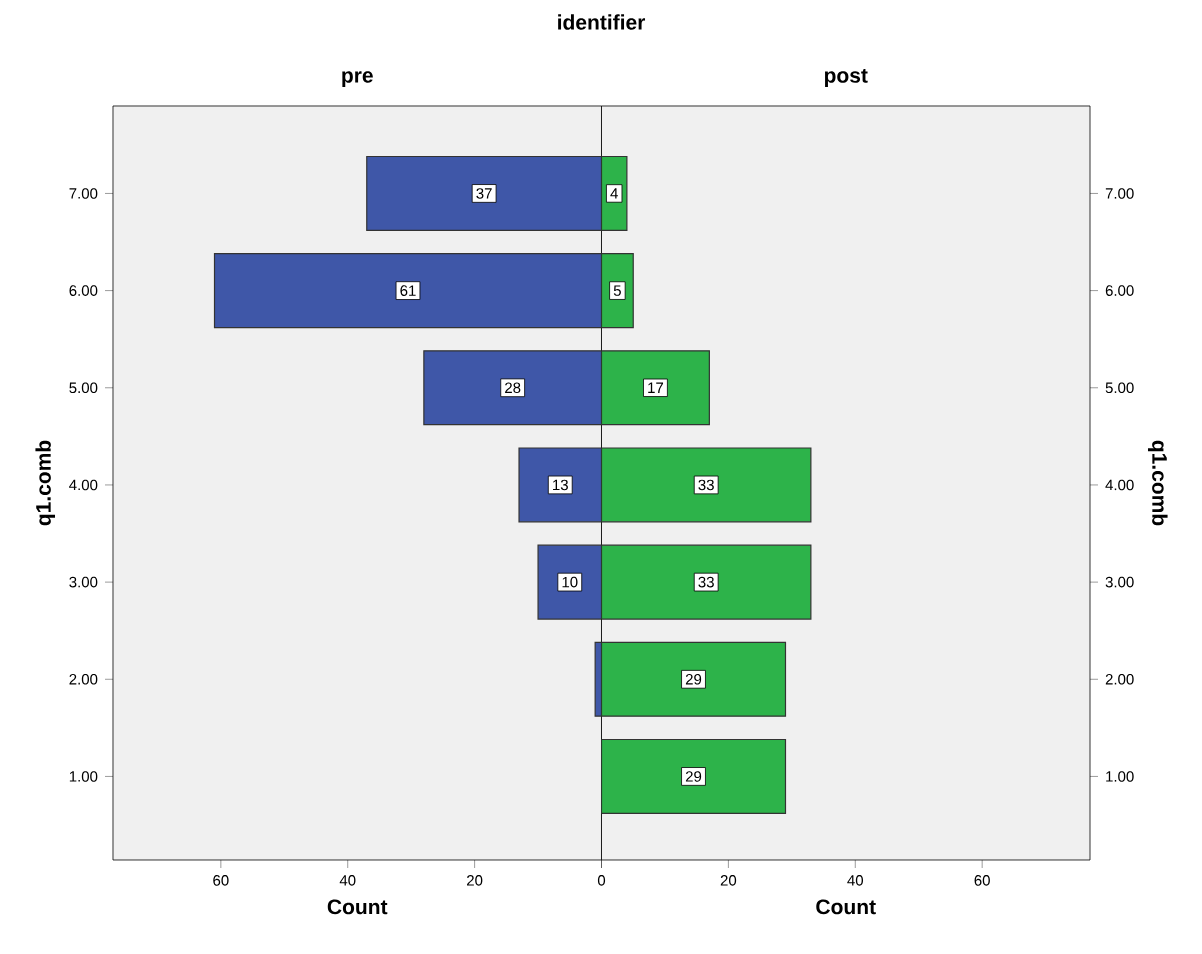 The width and height of the screenshot is (1202, 954). What do you see at coordinates (513, 388) in the screenshot?
I see `data-label: 28` at bounding box center [513, 388].